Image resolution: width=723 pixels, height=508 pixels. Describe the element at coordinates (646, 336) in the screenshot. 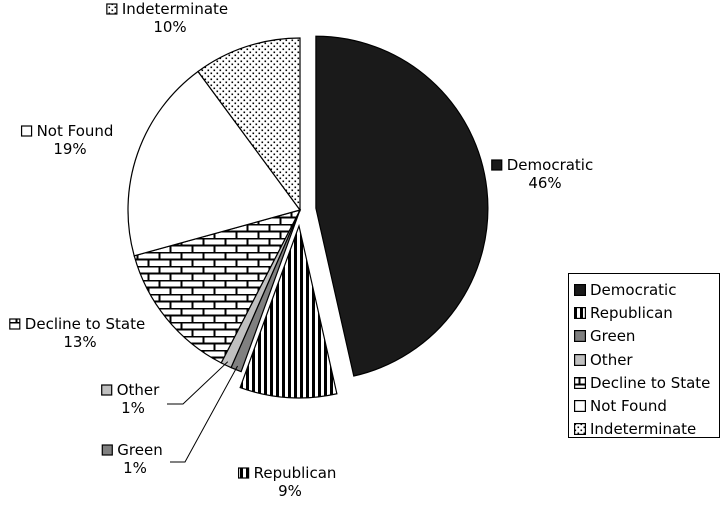

I see `legend-item-green: Green` at that location.